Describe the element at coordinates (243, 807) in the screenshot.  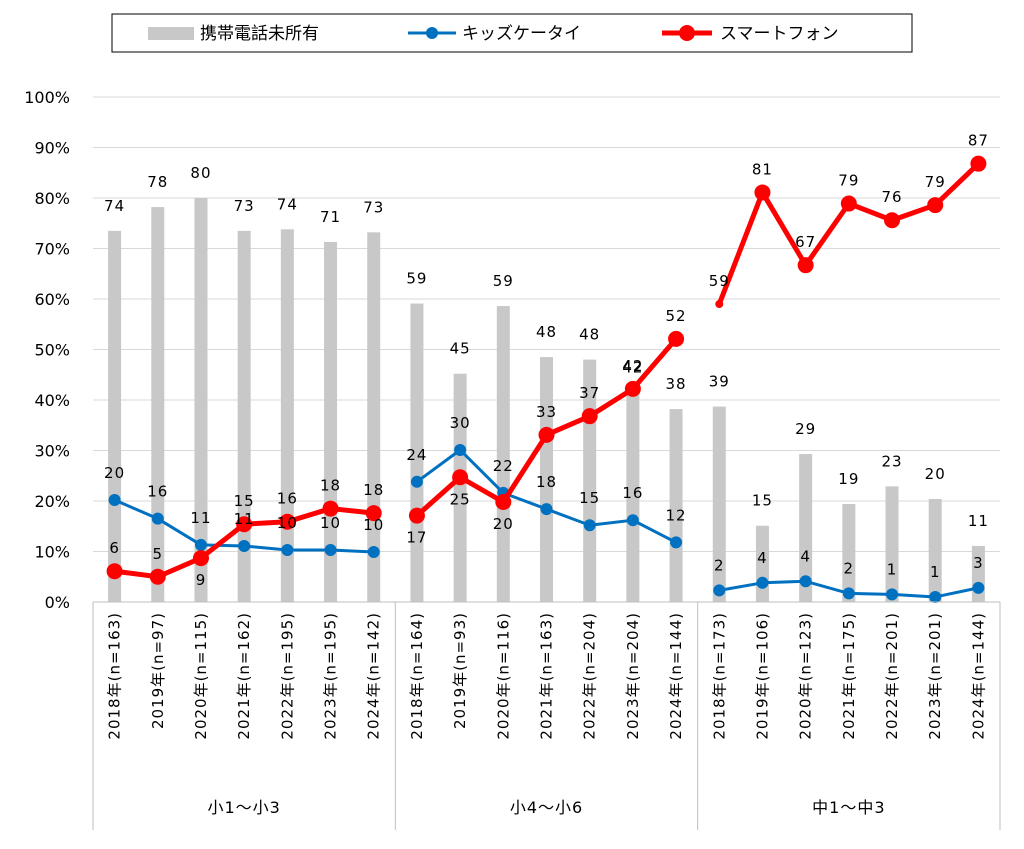
I see `group-label: 小1〜小3` at that location.